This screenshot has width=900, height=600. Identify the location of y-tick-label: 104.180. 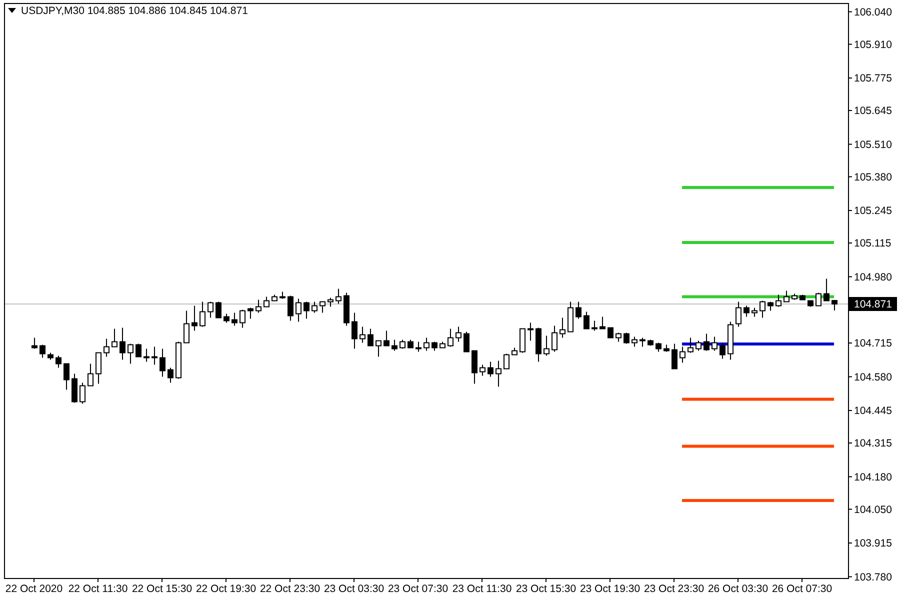
(873, 477).